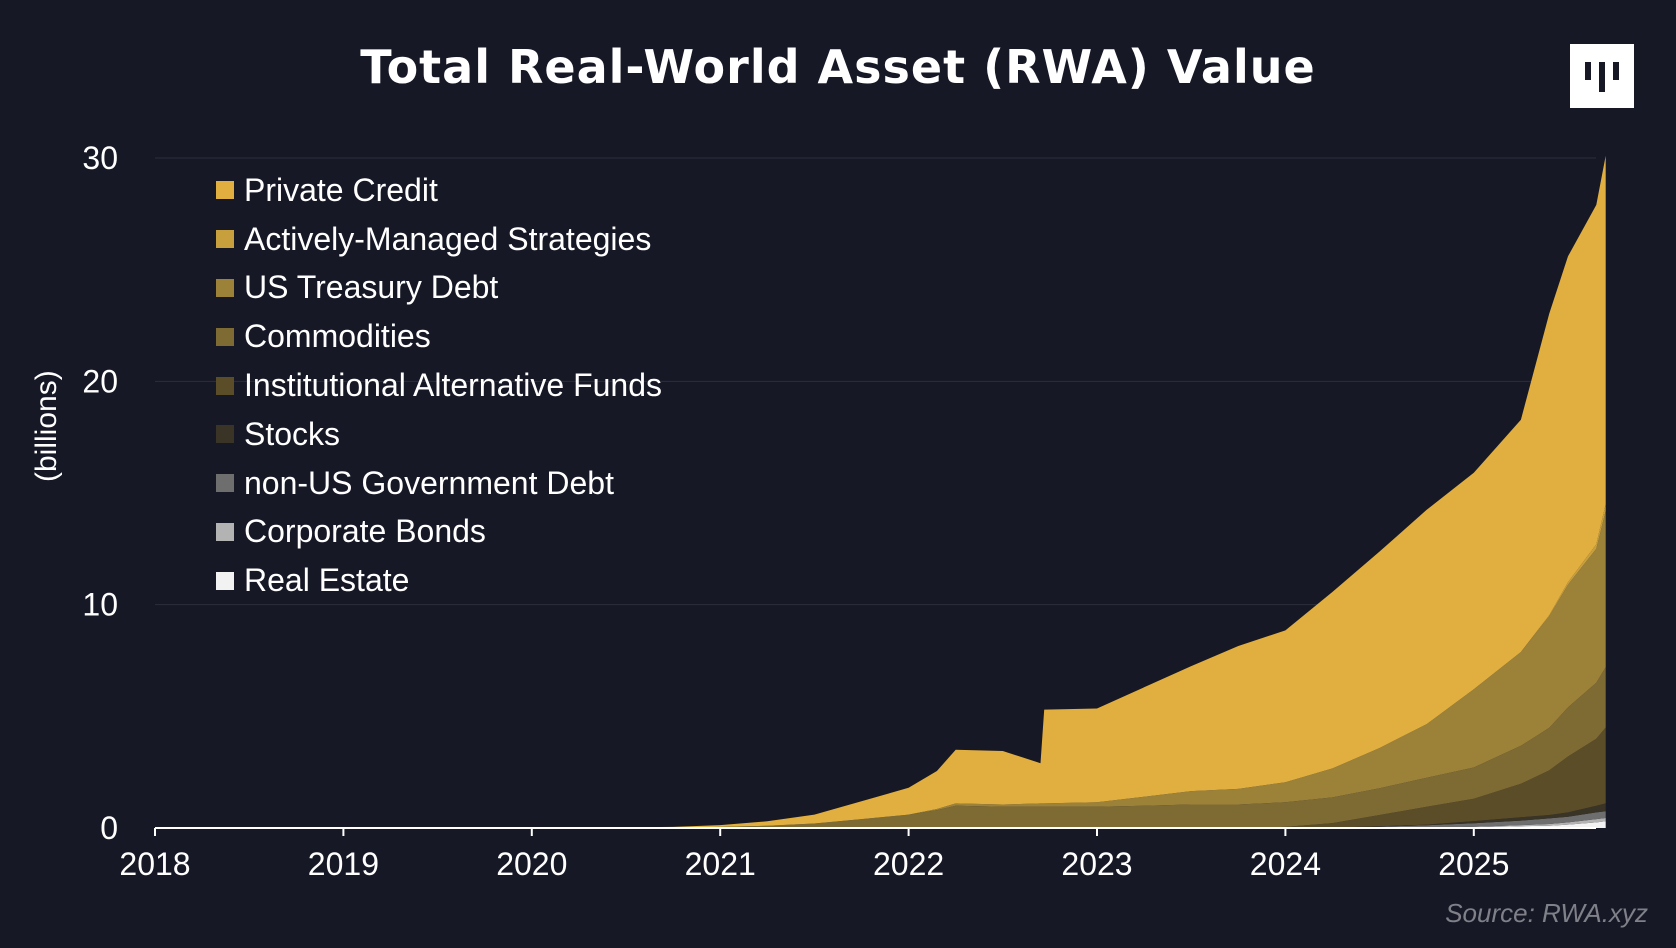 This screenshot has height=948, width=1676. I want to click on x-tick-label: 2018, so click(154, 864).